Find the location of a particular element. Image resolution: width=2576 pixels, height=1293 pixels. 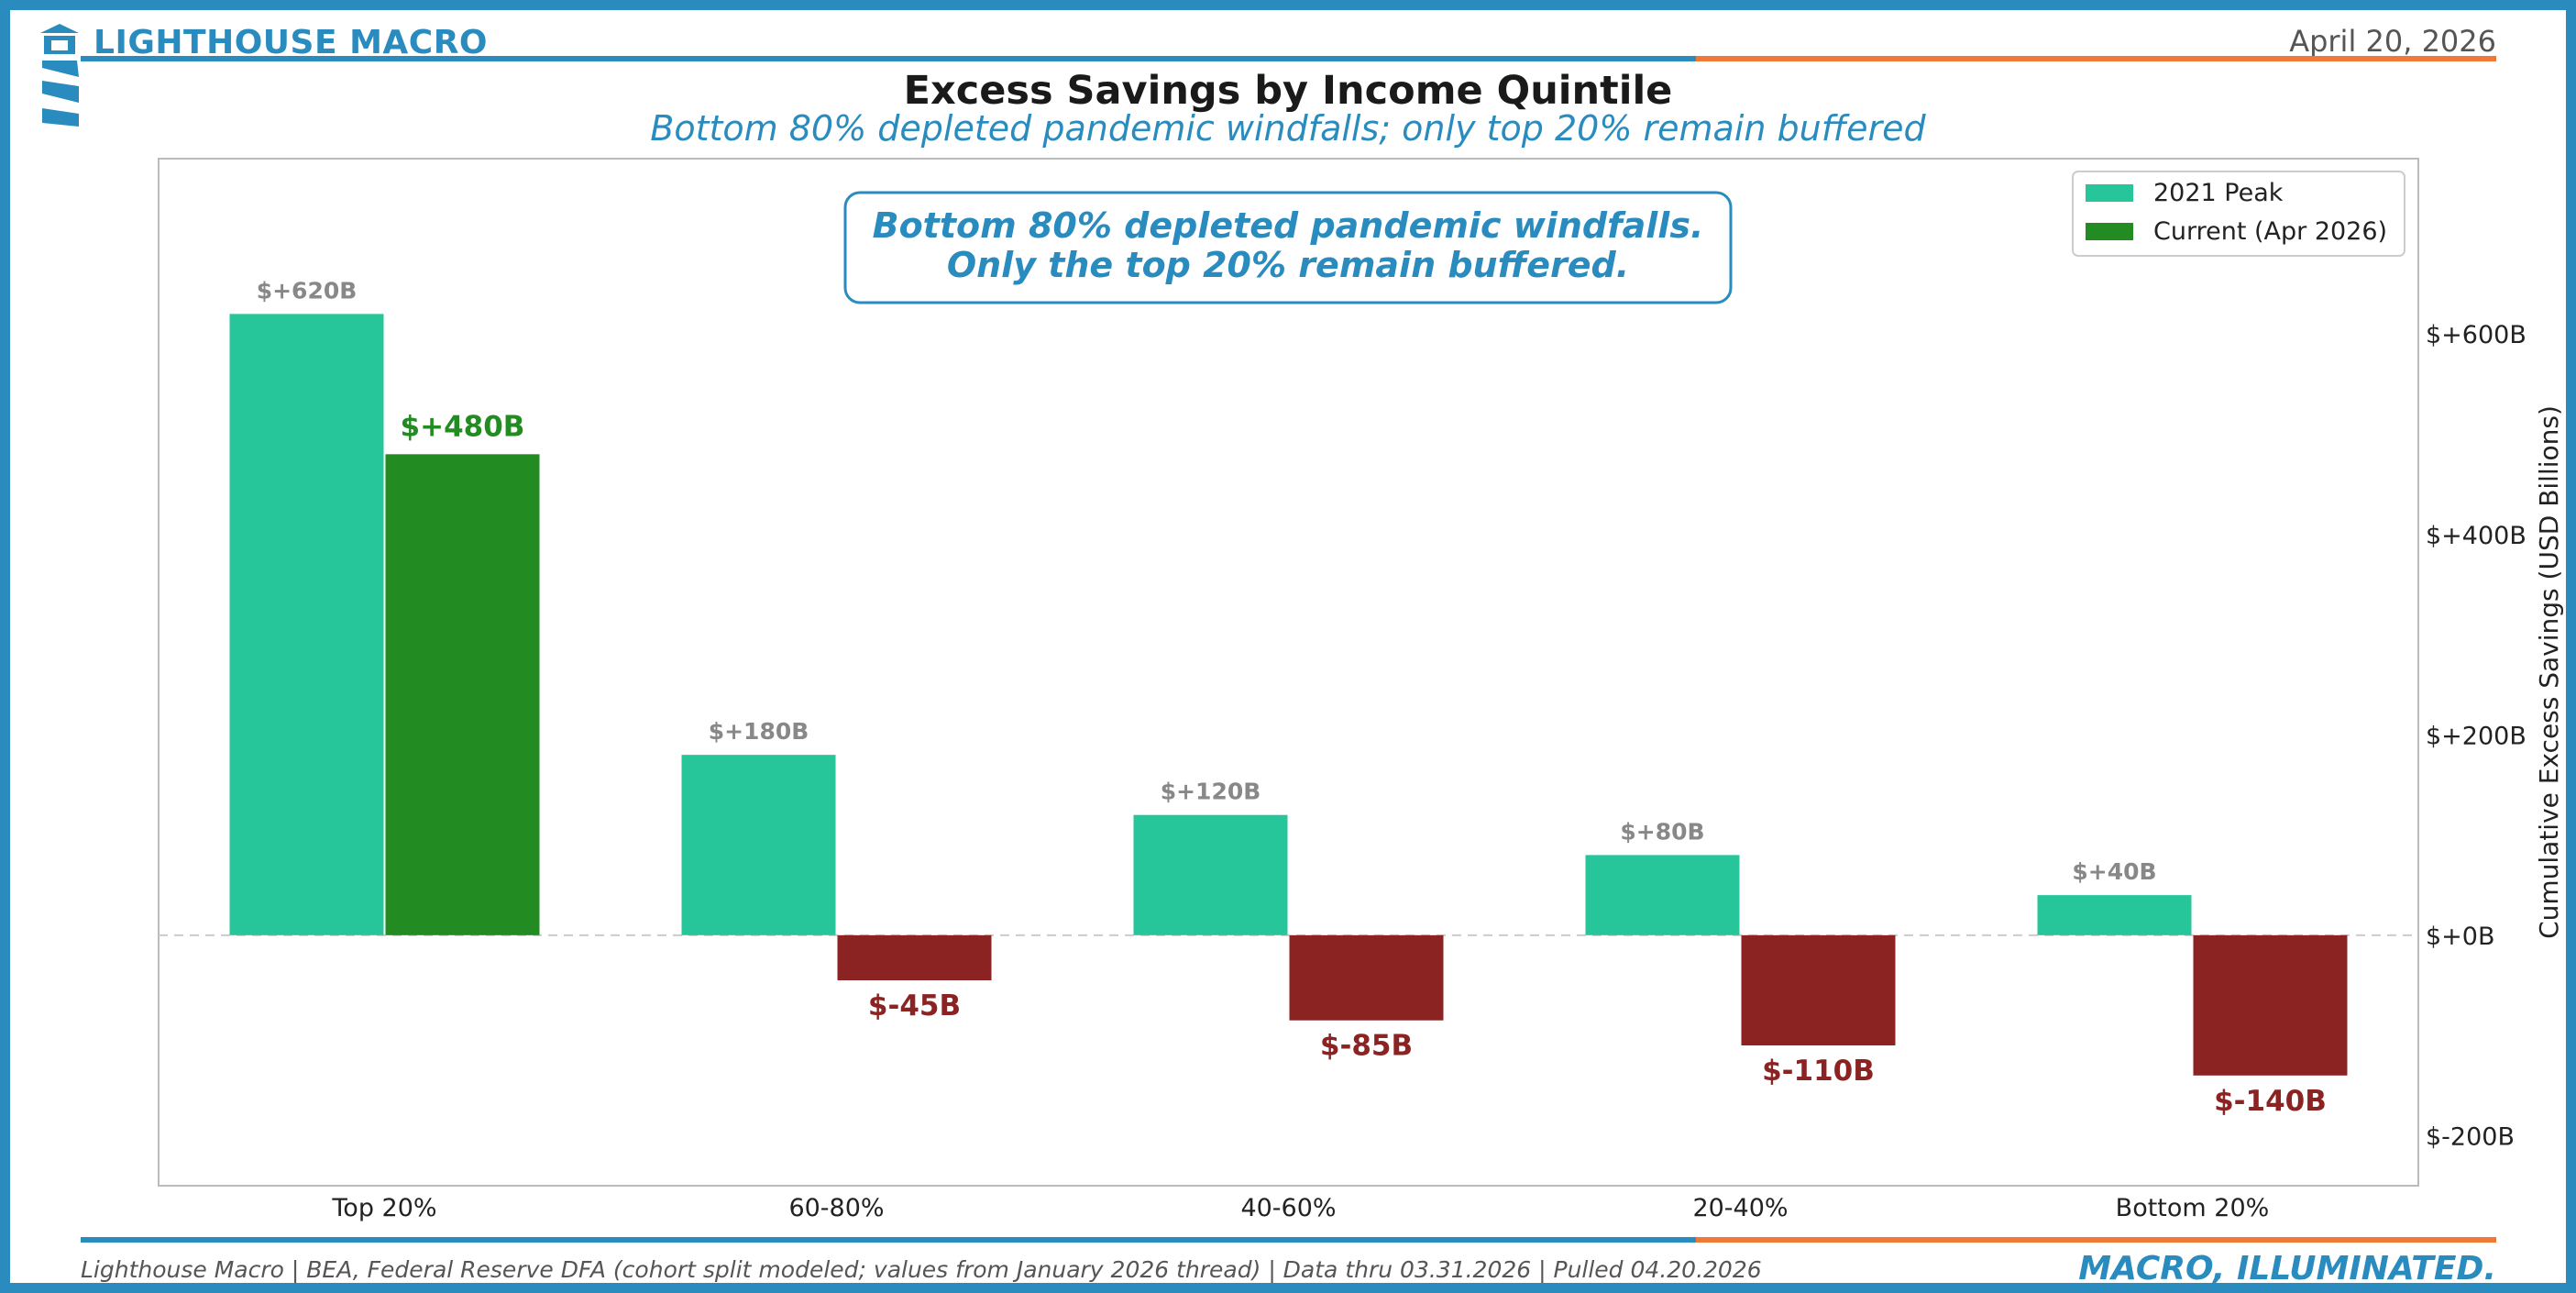

x-tick-label-5: Bottom 20% is located at coordinates (2193, 1208).